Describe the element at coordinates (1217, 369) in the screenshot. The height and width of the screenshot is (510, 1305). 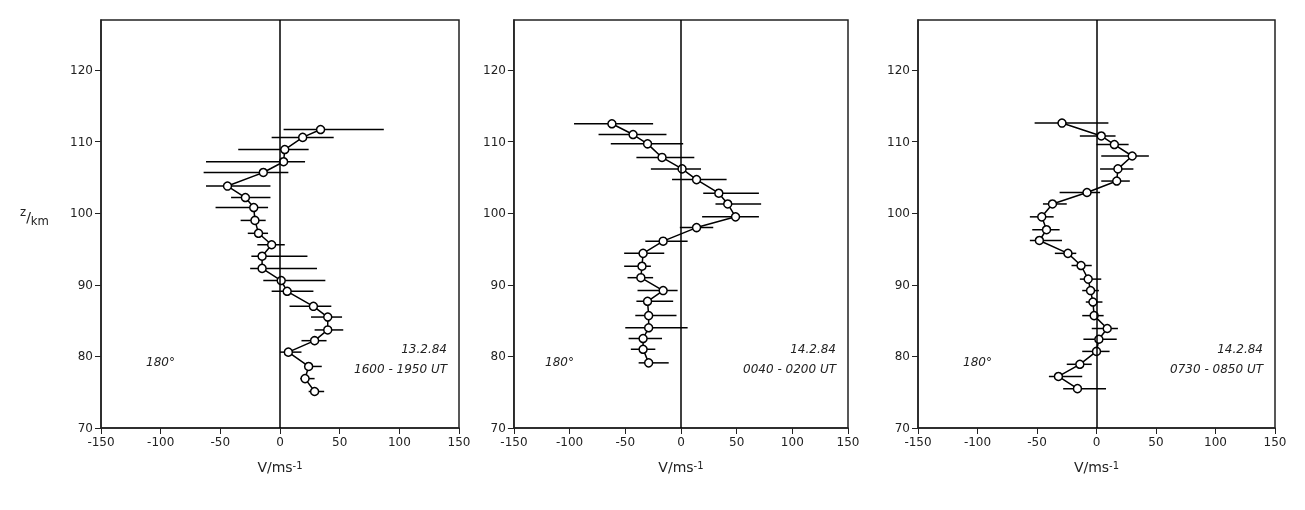
I see `annotation: 0730 - 0850 UT` at that location.